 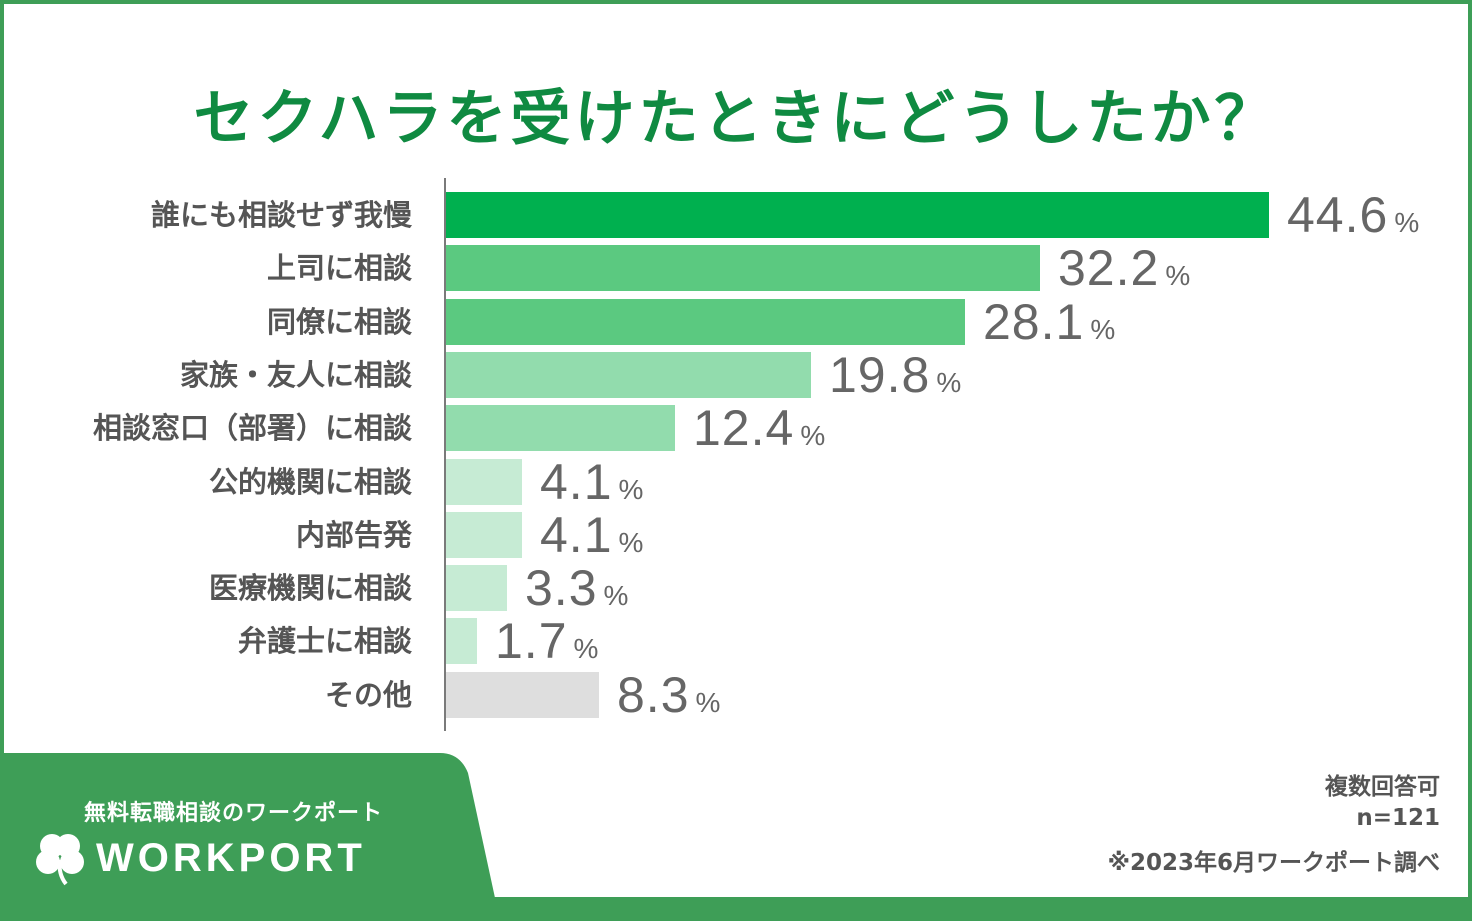 I want to click on data-label-value: 3.3, so click(x=561, y=588).